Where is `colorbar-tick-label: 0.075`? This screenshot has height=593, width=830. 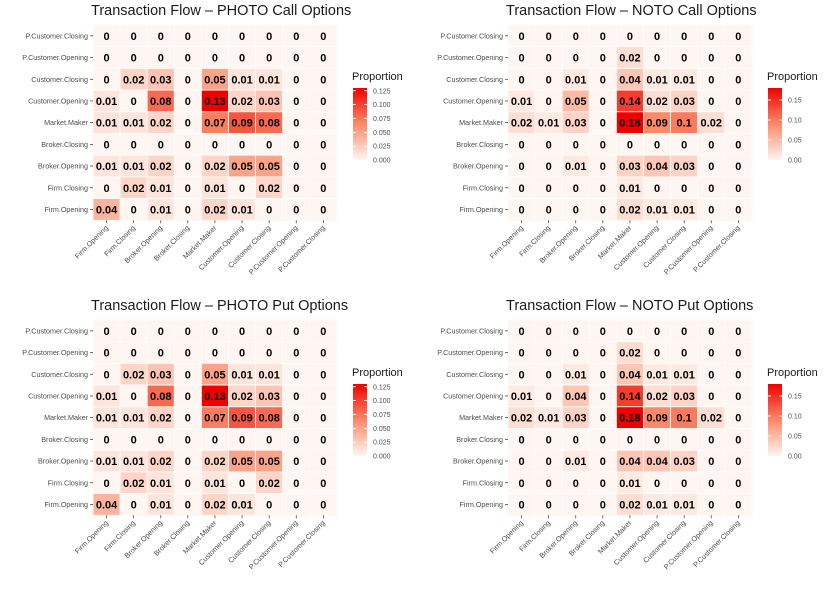
colorbar-tick-label: 0.075 is located at coordinates (382, 415).